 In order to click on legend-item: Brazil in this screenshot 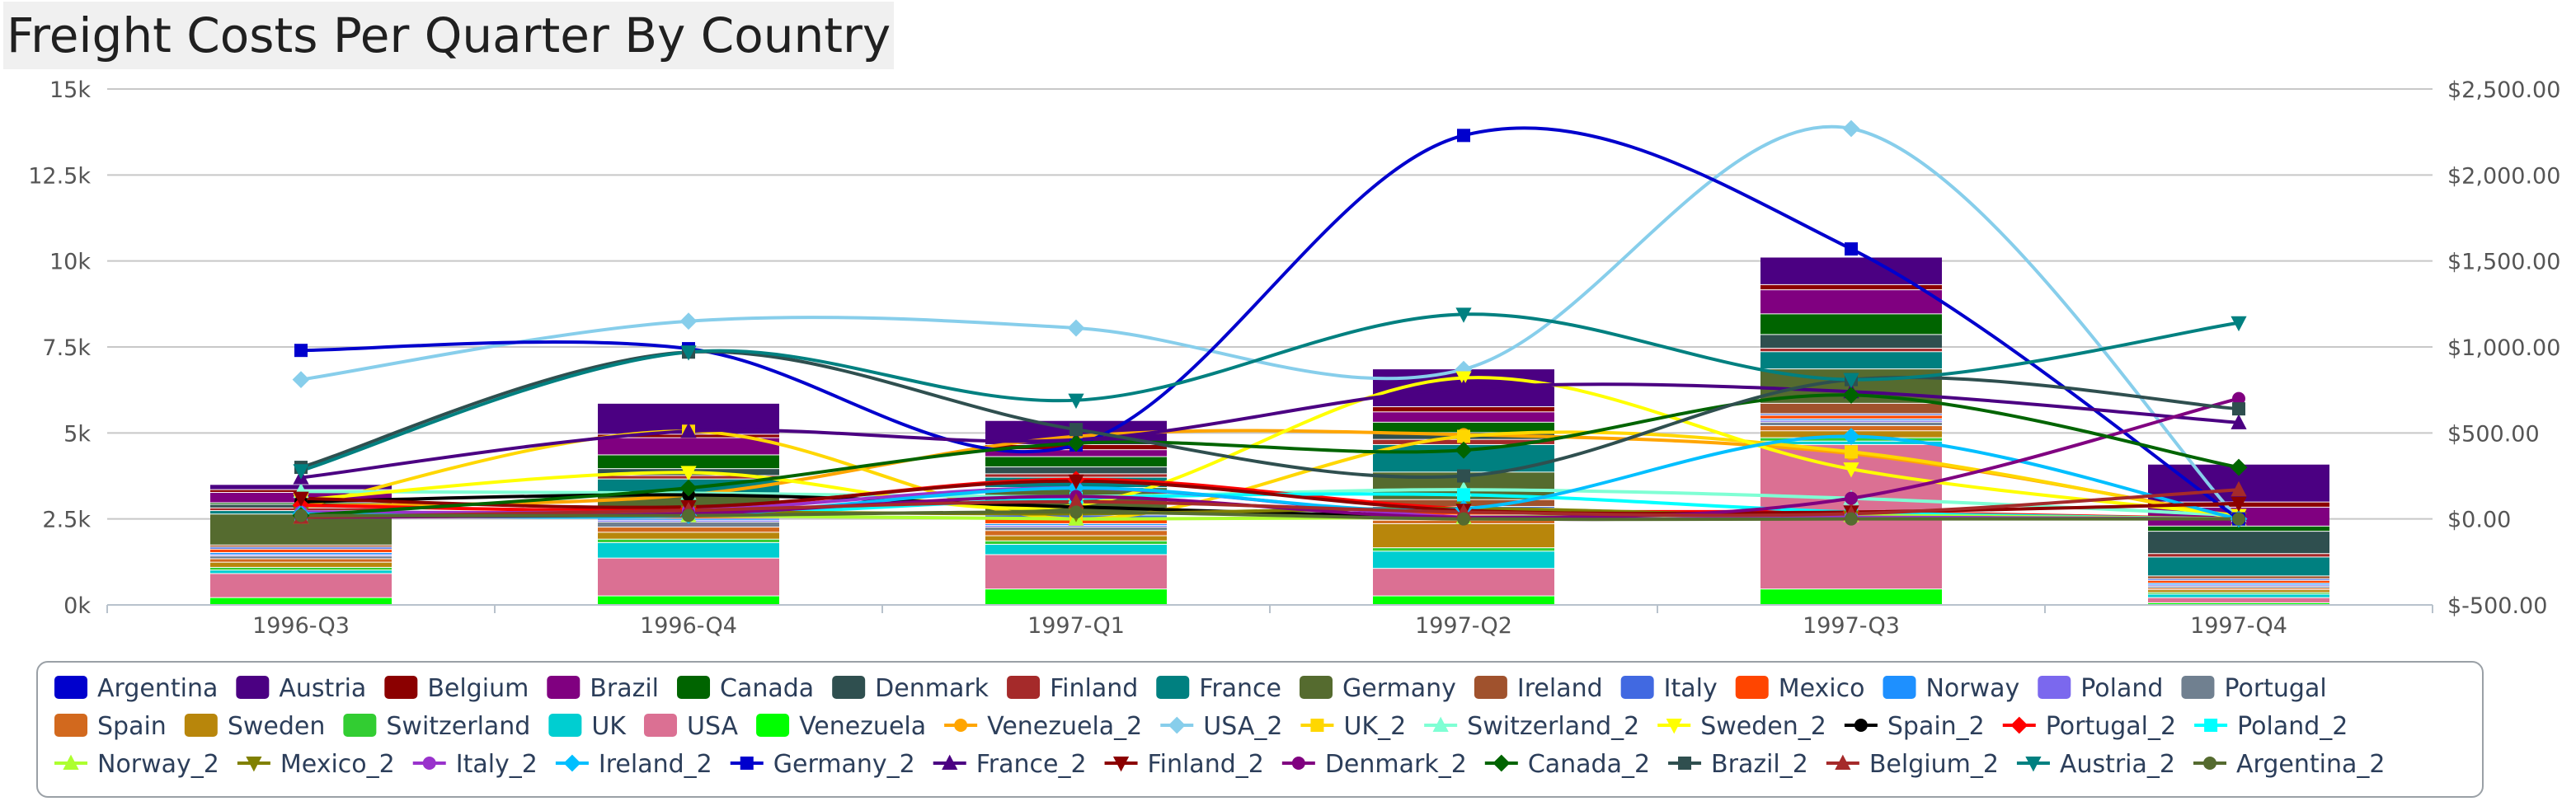, I will do `click(603, 688)`.